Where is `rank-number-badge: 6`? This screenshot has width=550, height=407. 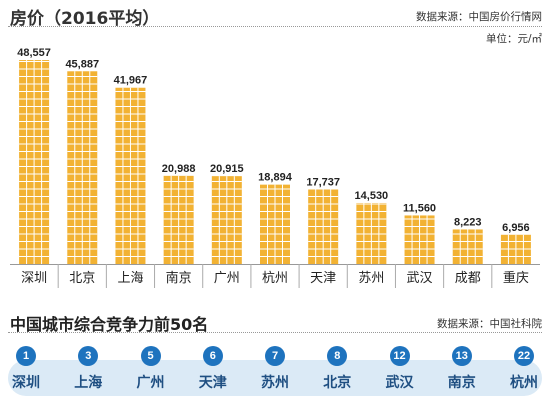 rank-number-badge: 6 is located at coordinates (212, 356).